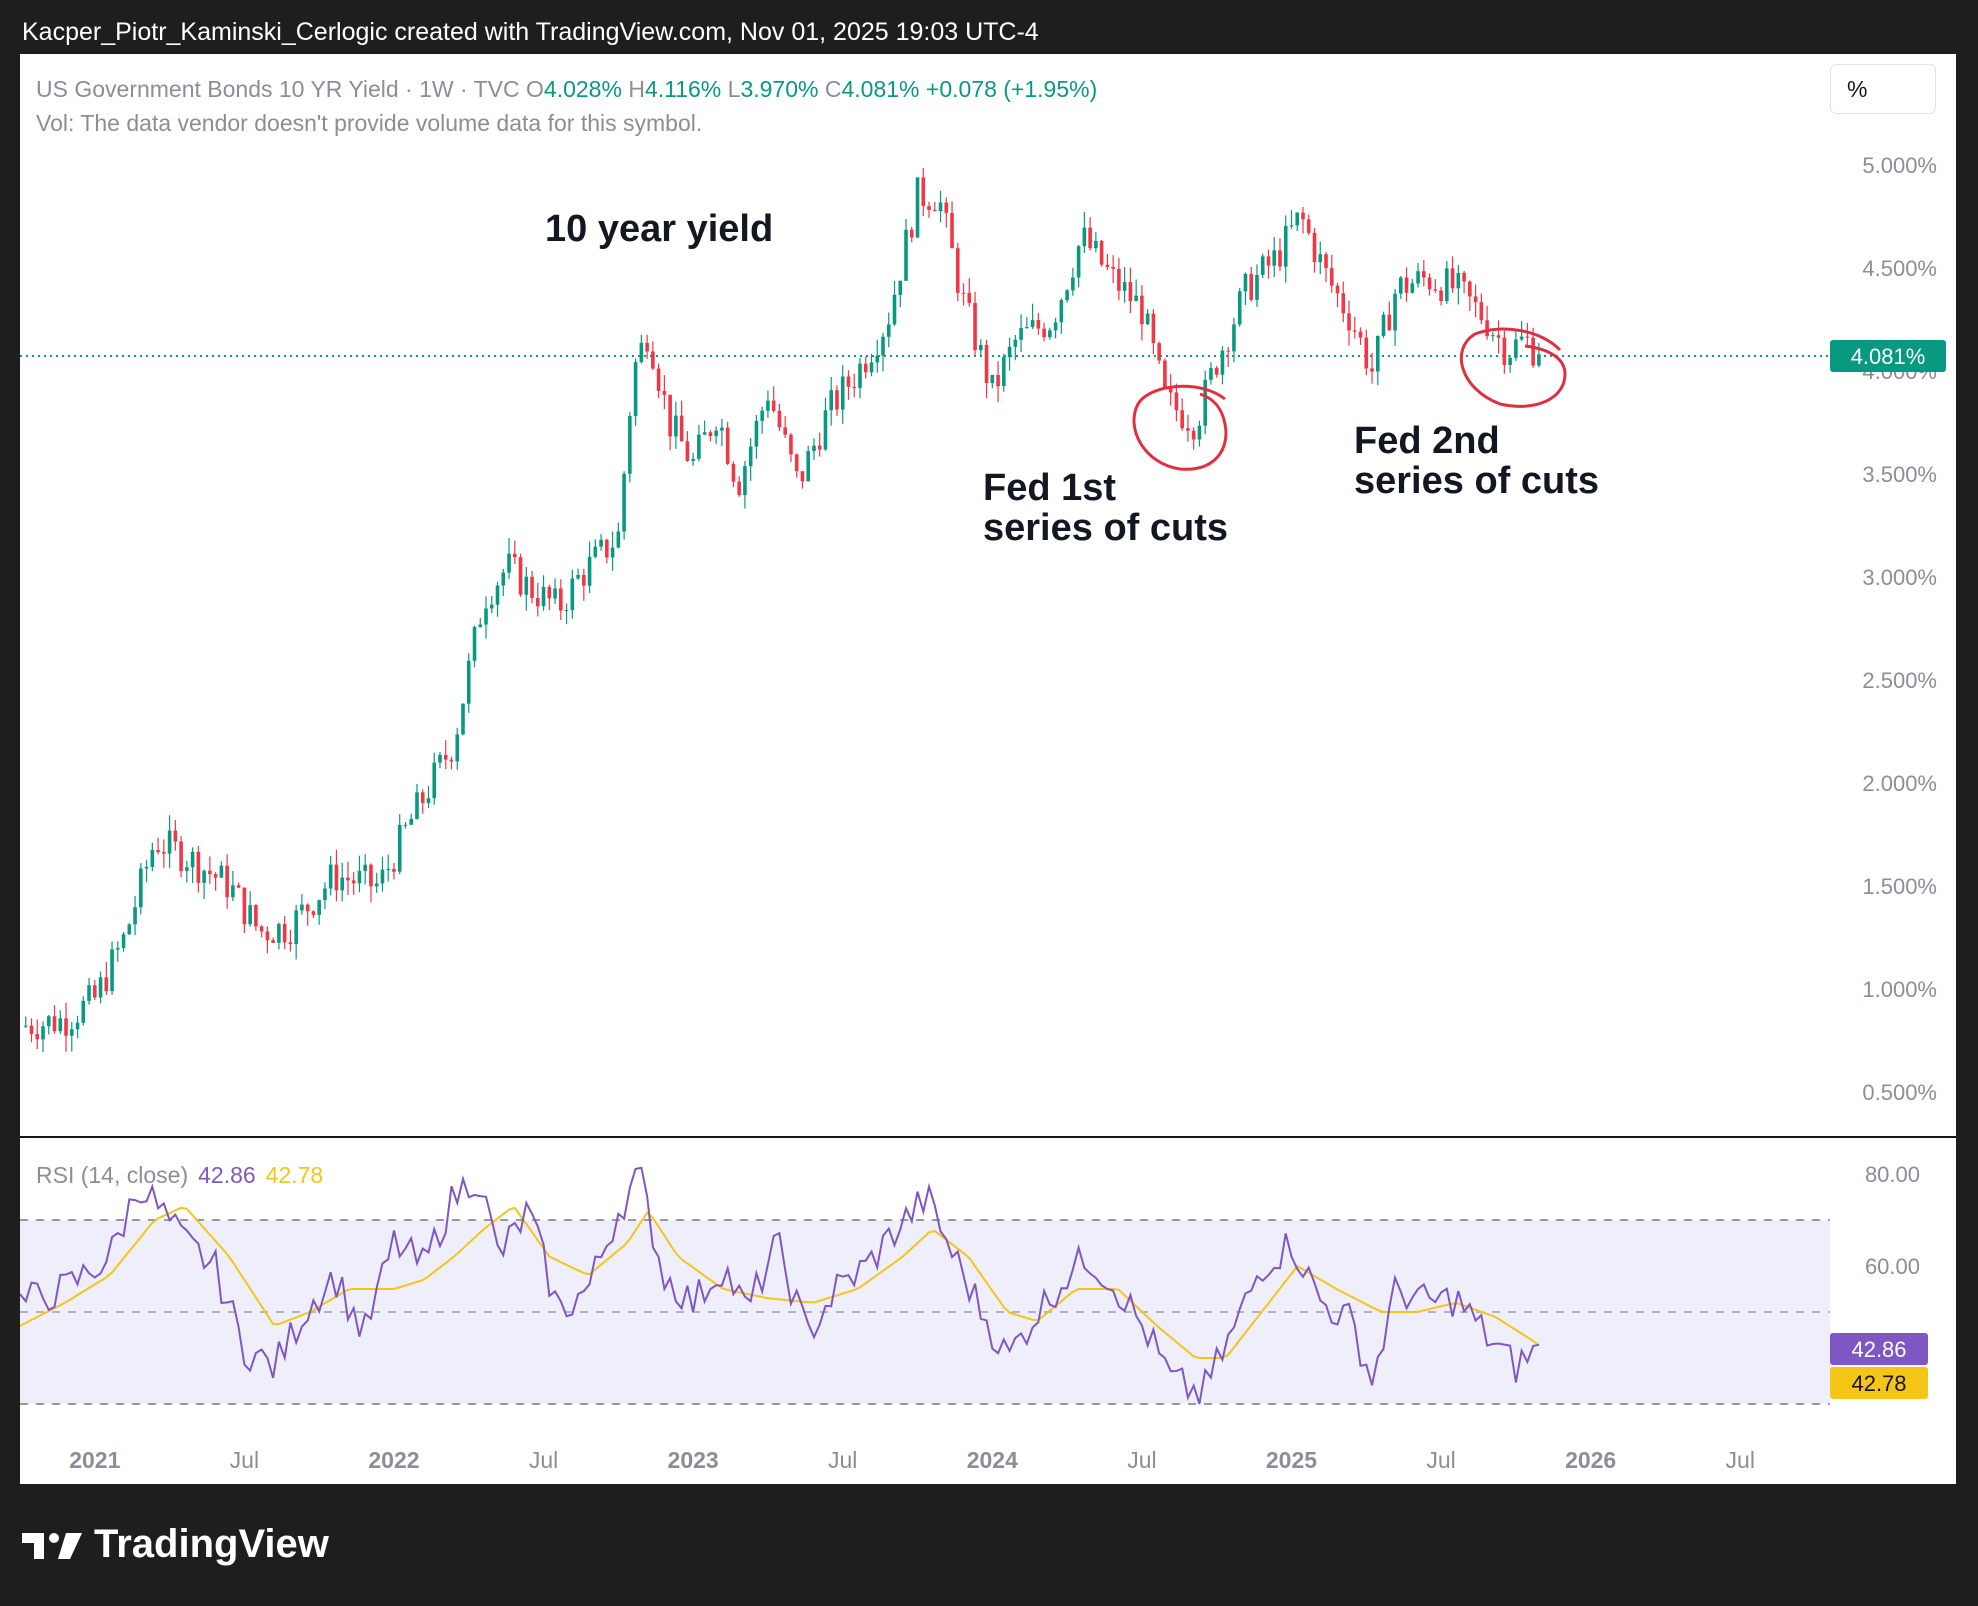  I want to click on x-tick-label: 2026, so click(1590, 1460).